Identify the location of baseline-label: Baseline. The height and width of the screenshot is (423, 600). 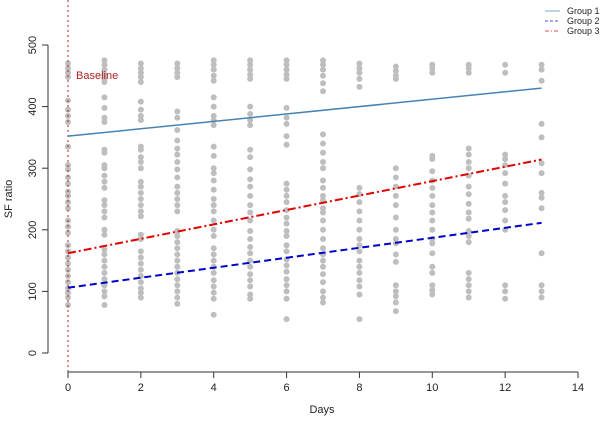
(97, 76).